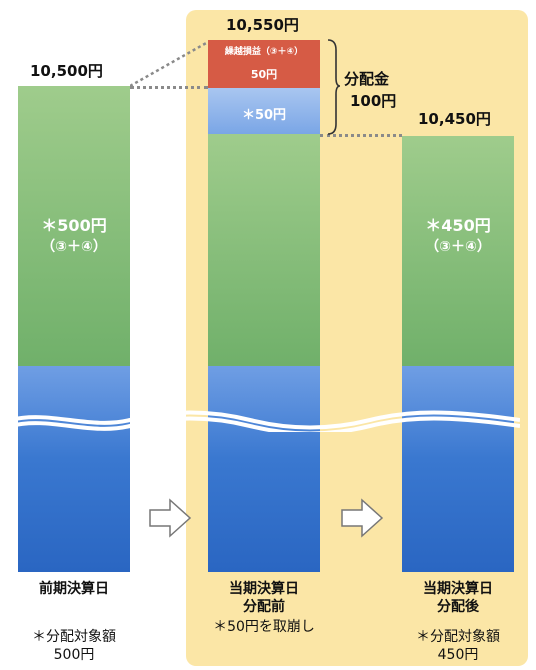 The width and height of the screenshot is (536, 670). What do you see at coordinates (74, 247) in the screenshot?
I see `col1-inner-sub: （③＋④）` at bounding box center [74, 247].